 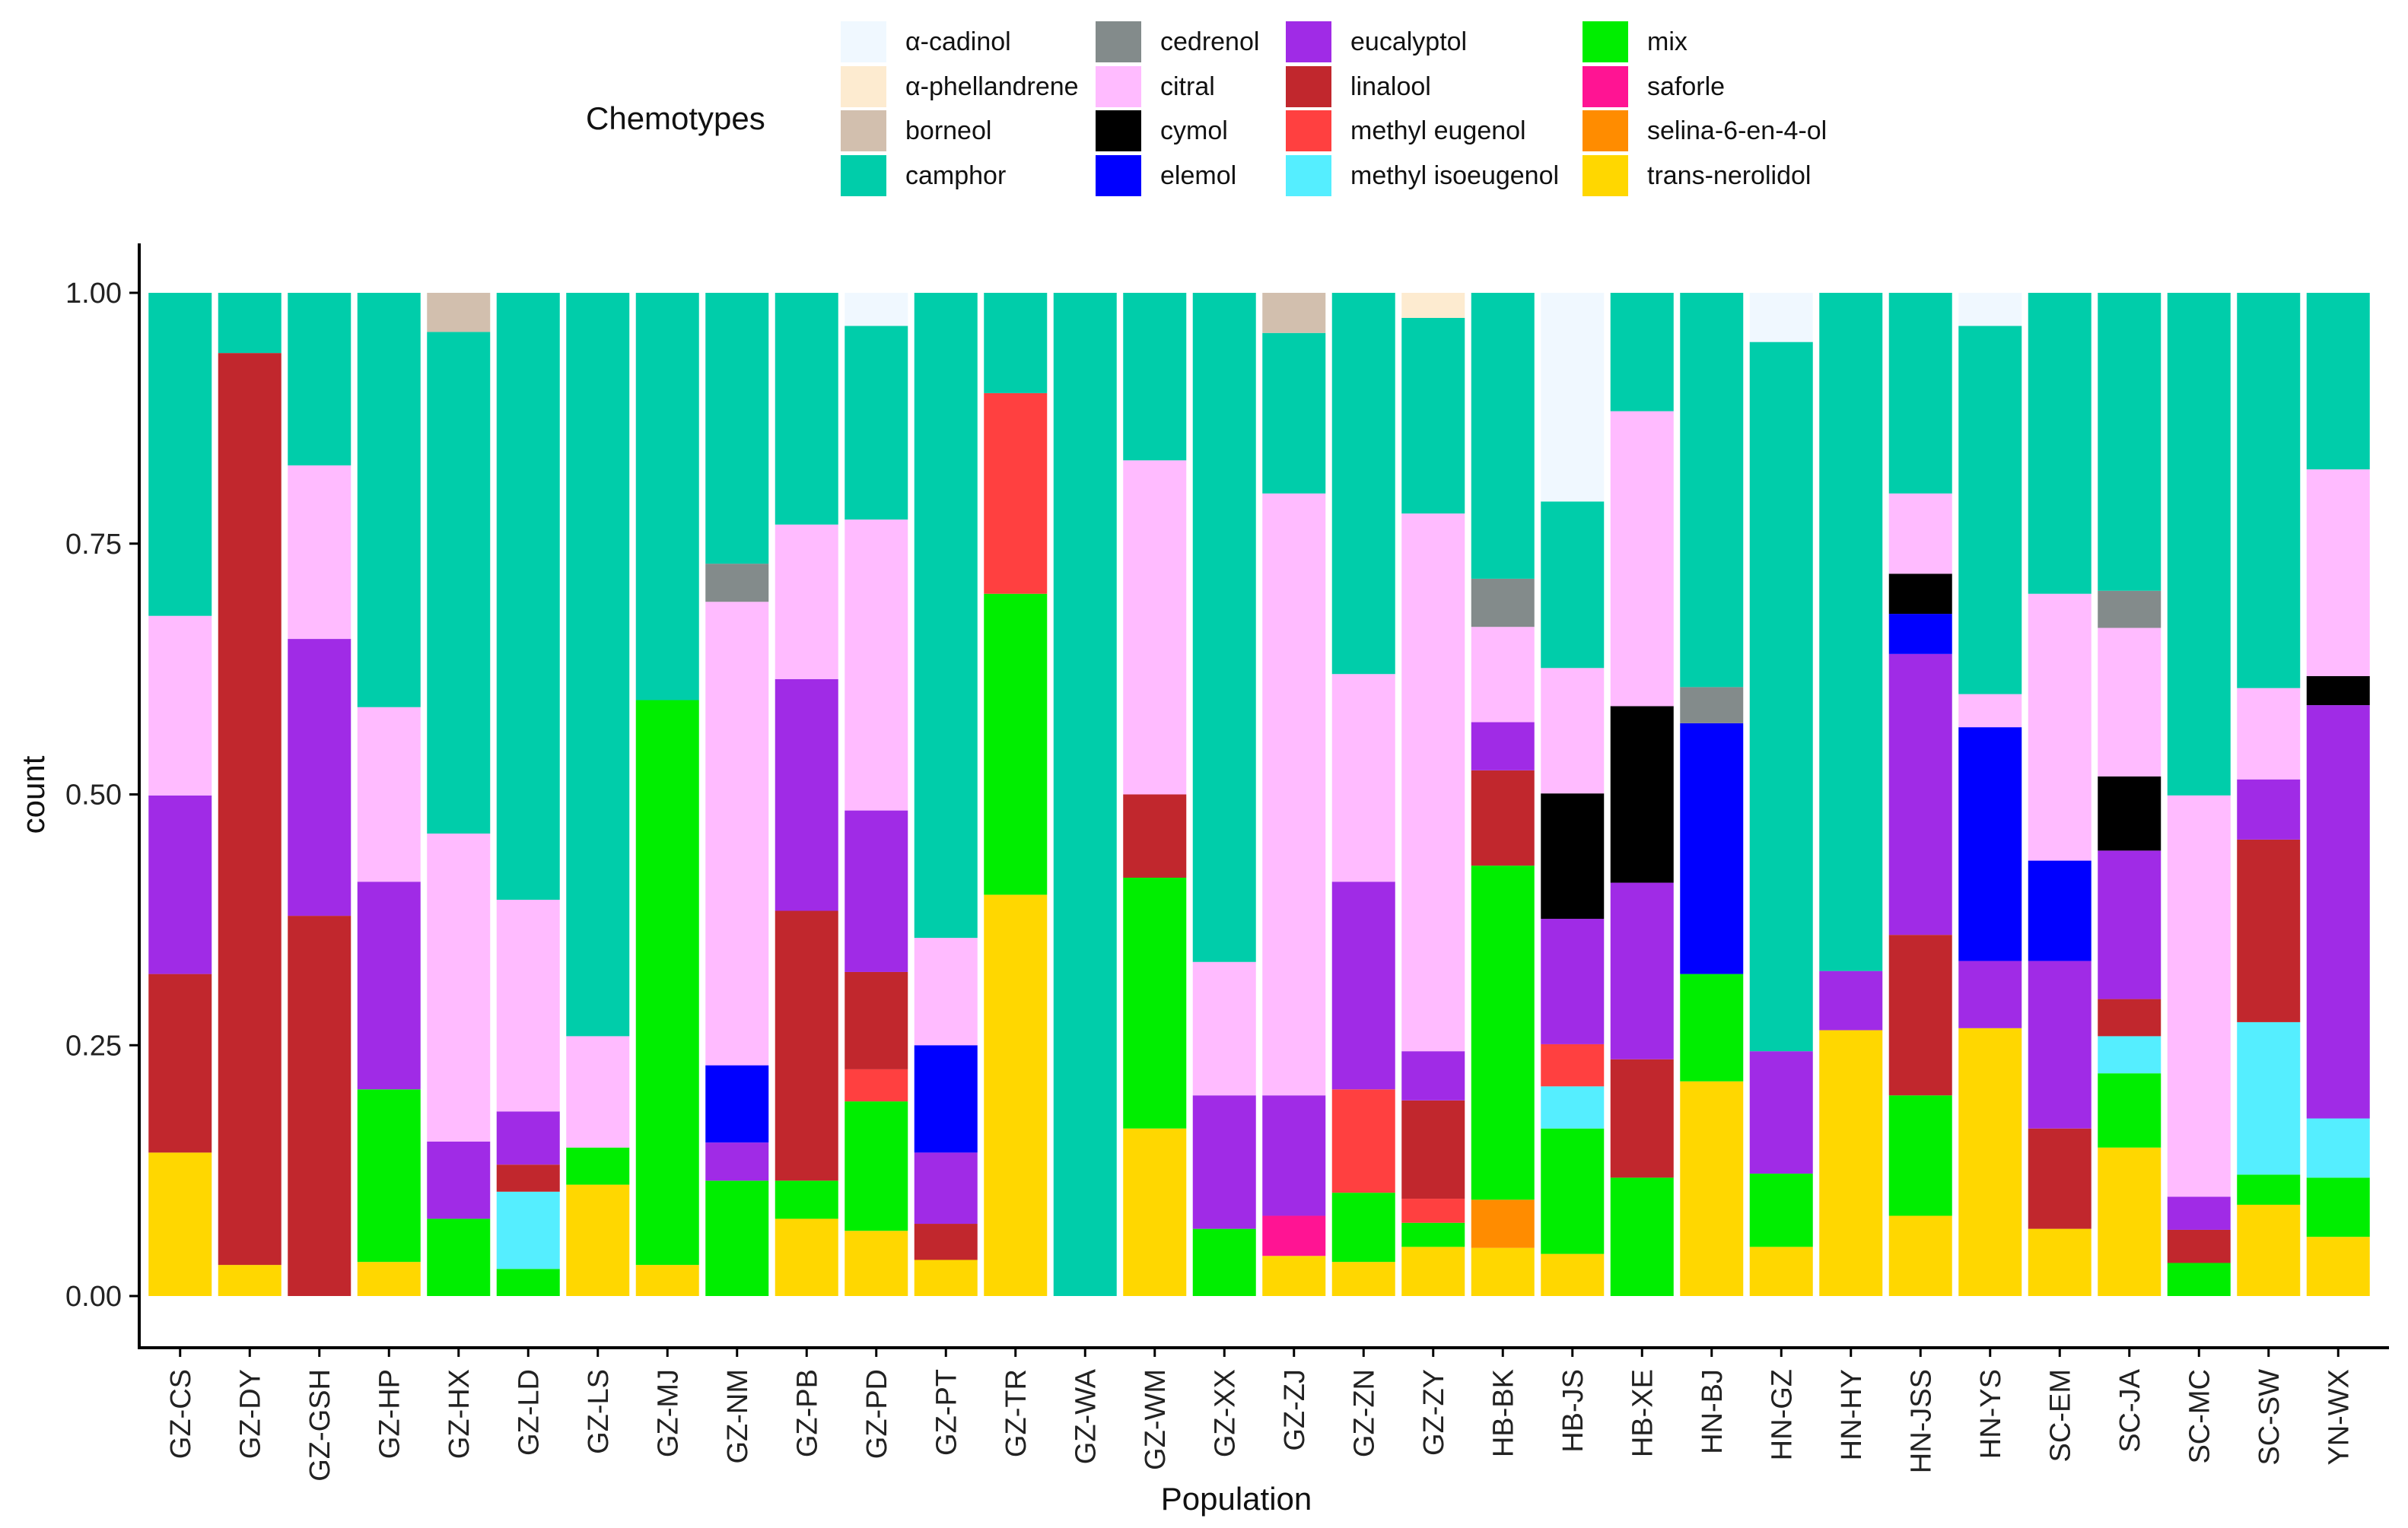 What do you see at coordinates (737, 794) in the screenshot?
I see `bar-gz-nm` at bounding box center [737, 794].